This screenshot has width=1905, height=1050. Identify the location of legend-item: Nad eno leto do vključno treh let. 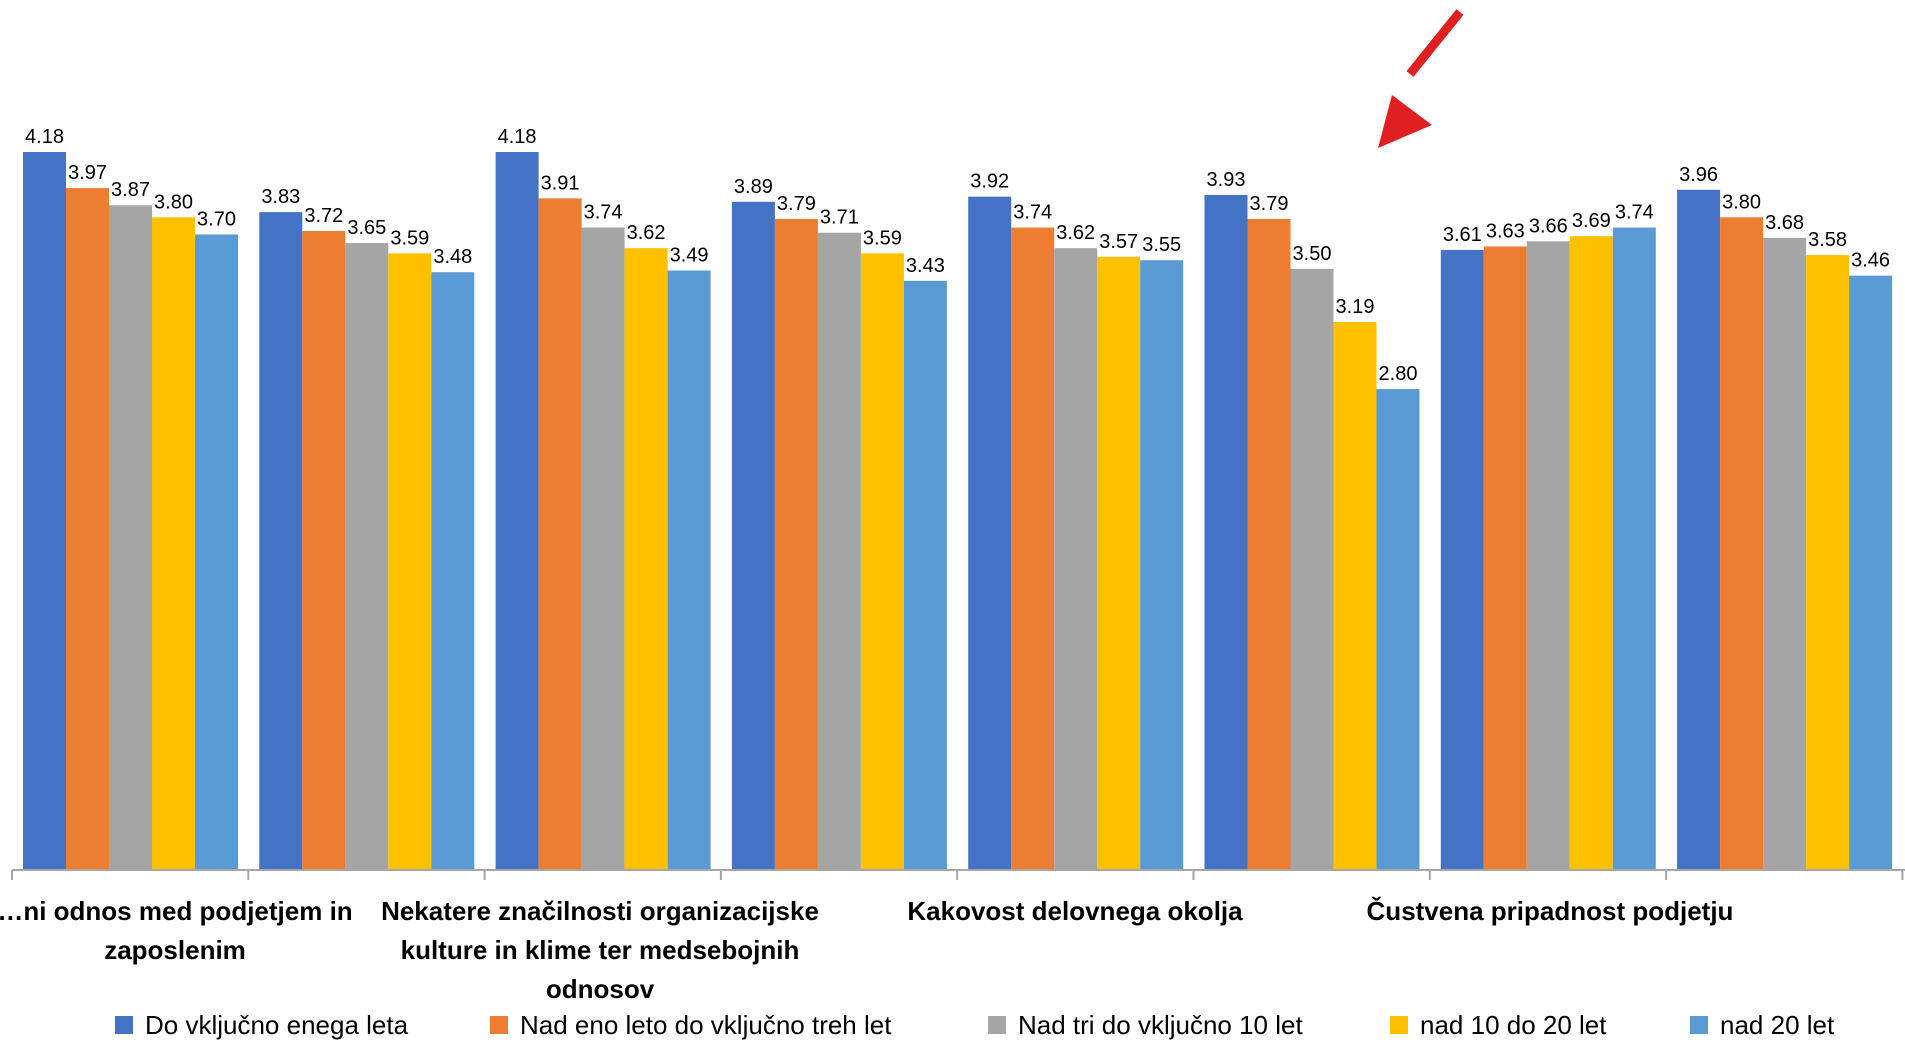
(691, 1025).